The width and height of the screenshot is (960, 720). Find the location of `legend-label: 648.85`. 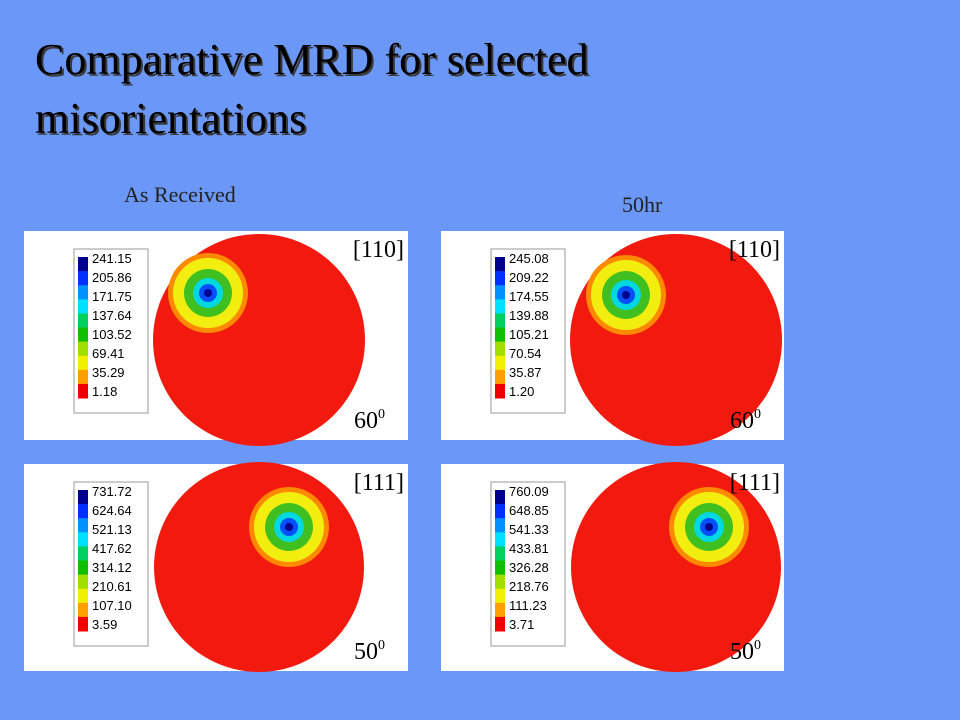

legend-label: 648.85 is located at coordinates (529, 510).